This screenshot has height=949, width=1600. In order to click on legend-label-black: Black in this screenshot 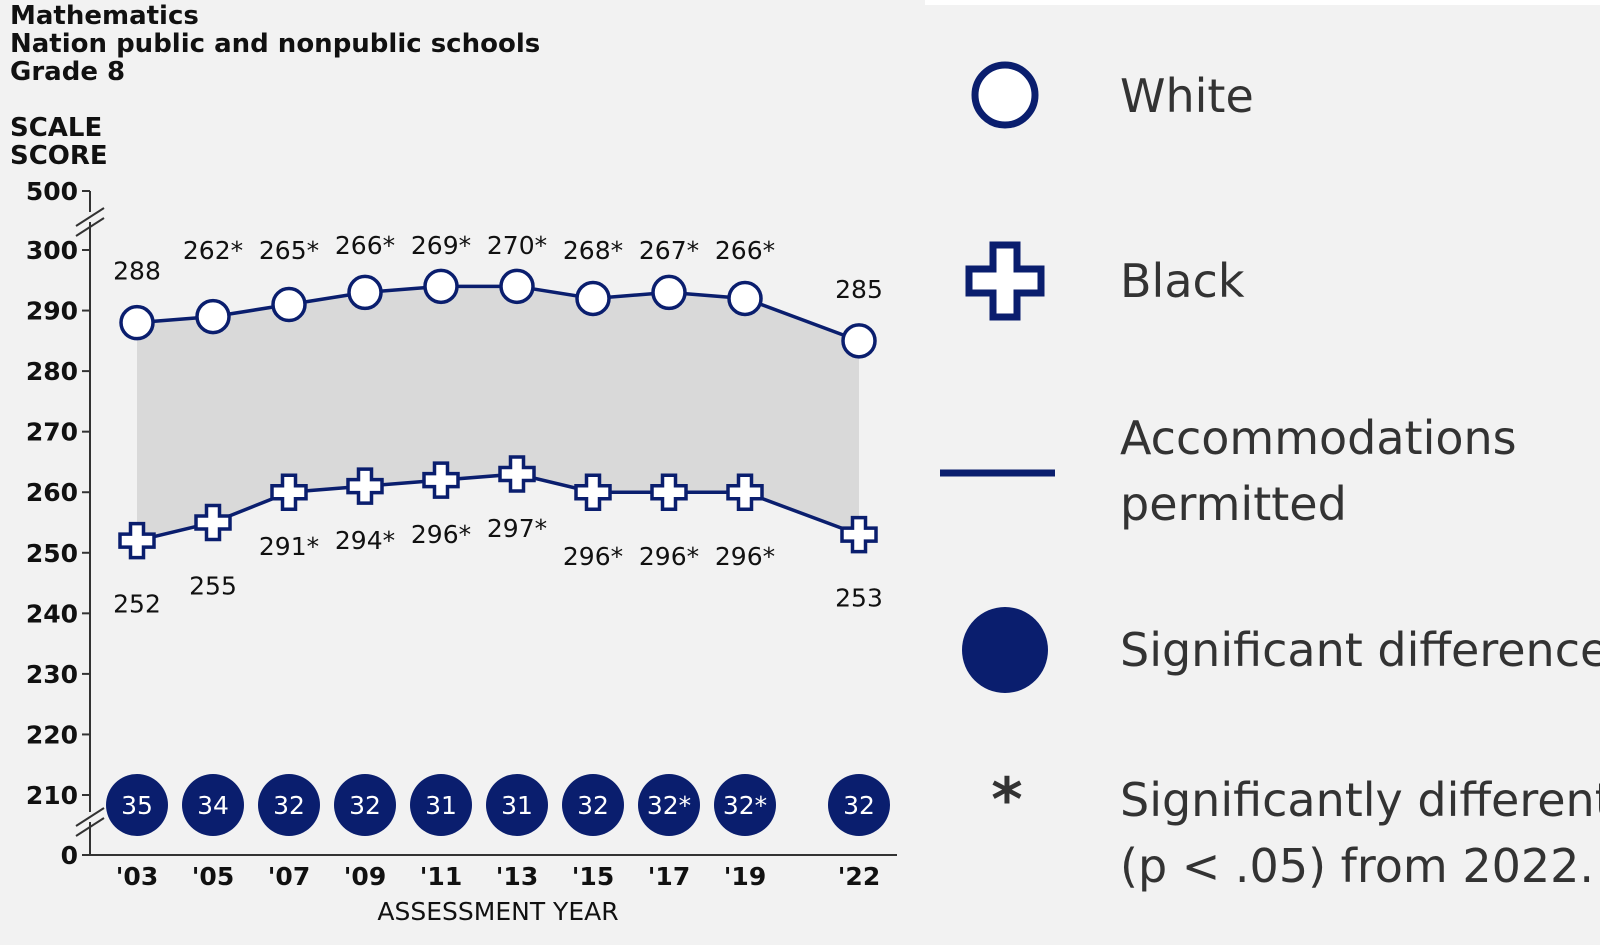, I will do `click(1182, 281)`.